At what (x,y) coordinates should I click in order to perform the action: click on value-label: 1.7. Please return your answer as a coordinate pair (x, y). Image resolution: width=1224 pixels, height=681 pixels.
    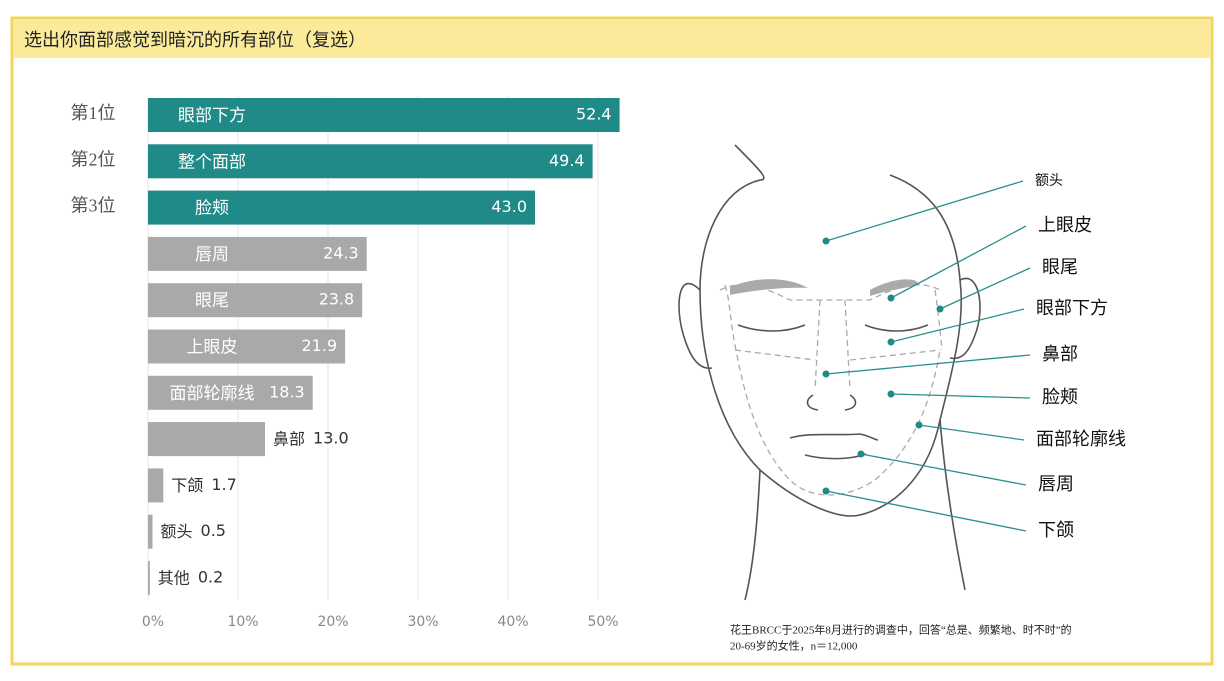
    Looking at the image, I should click on (223, 484).